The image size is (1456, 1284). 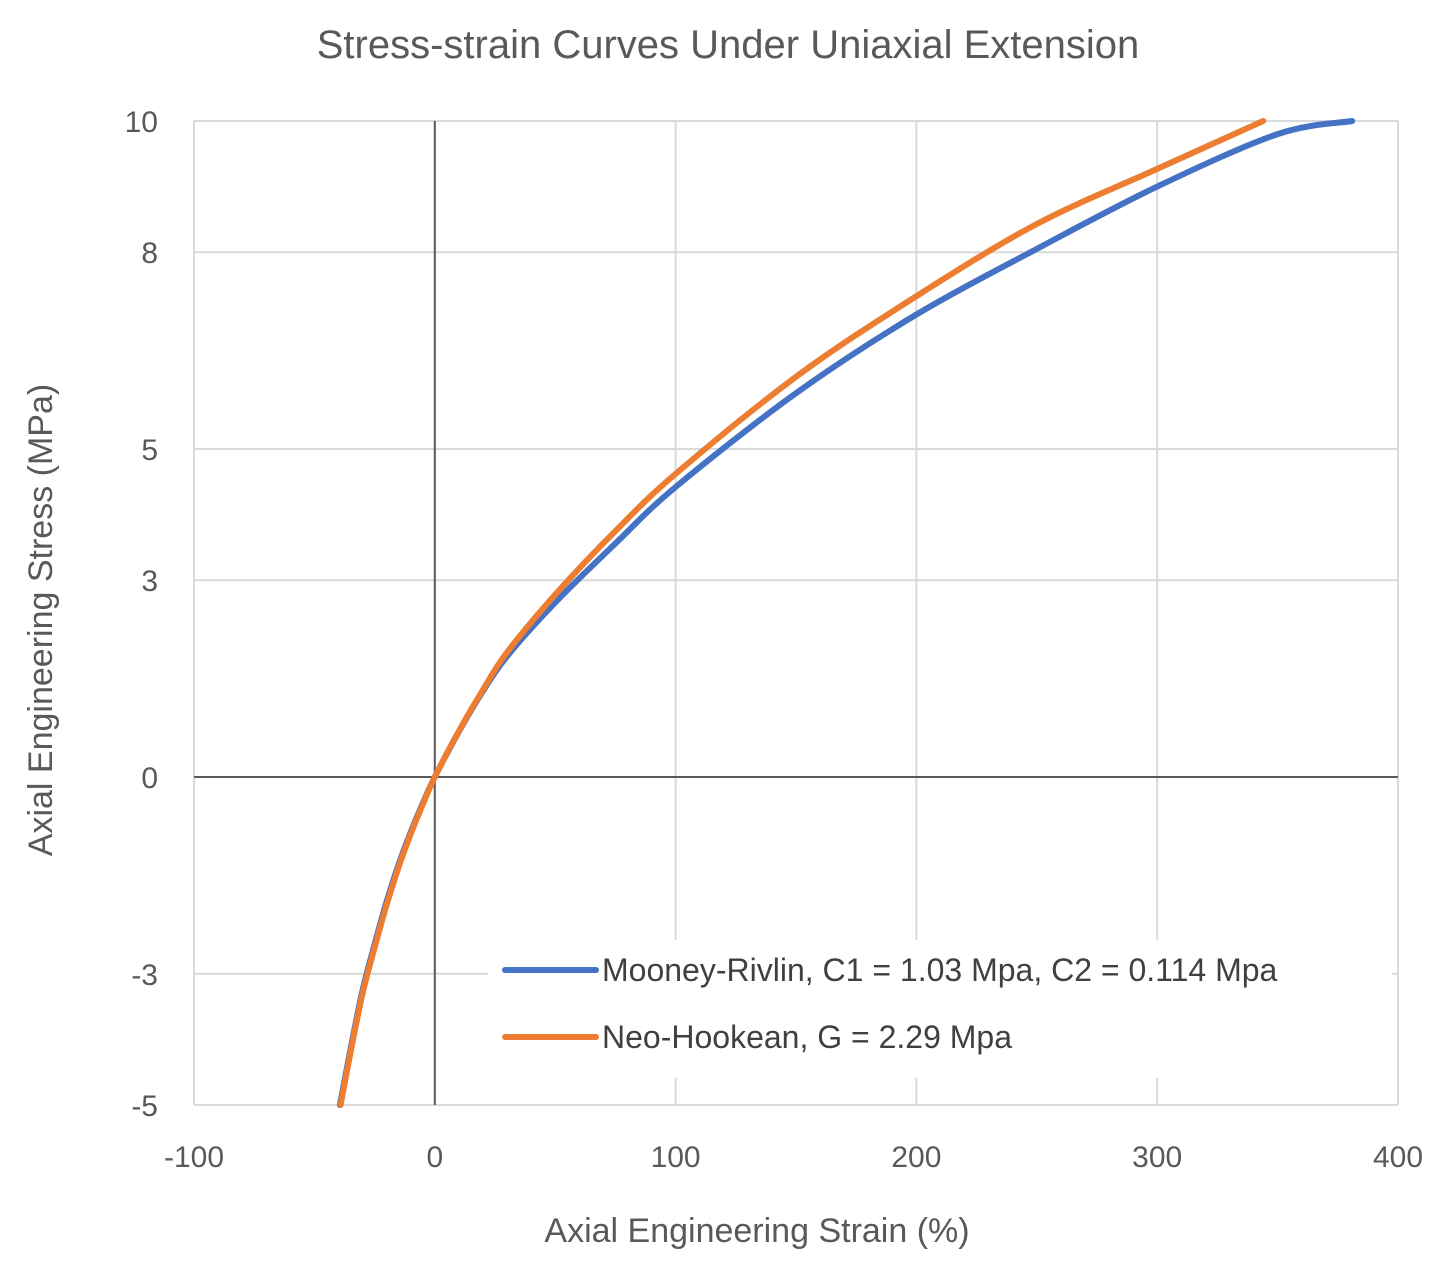 What do you see at coordinates (149, 450) in the screenshot?
I see `y-tick-label: 5` at bounding box center [149, 450].